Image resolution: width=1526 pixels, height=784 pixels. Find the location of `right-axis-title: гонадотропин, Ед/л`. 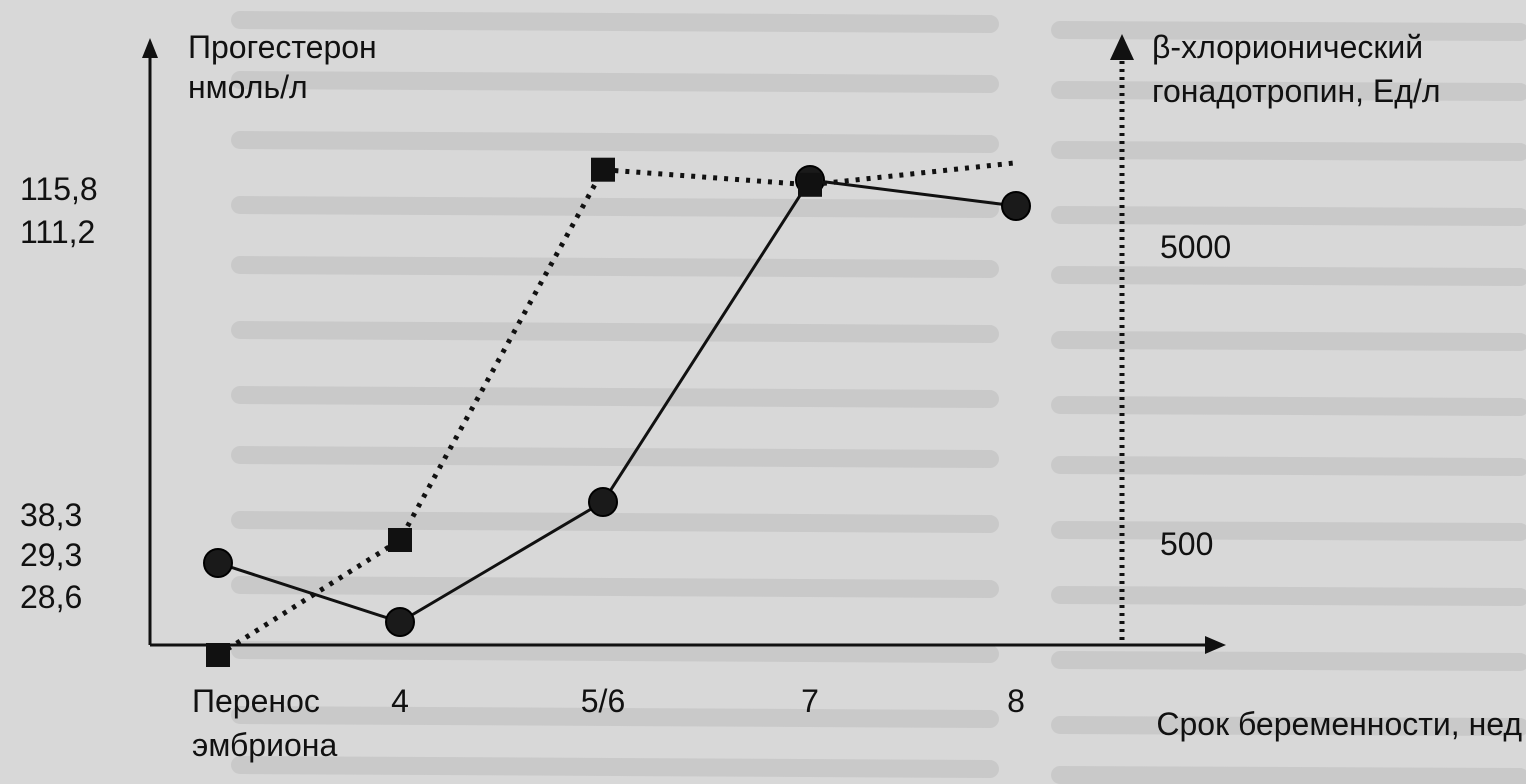

right-axis-title: гонадотропин, Ед/л is located at coordinates (1296, 91).